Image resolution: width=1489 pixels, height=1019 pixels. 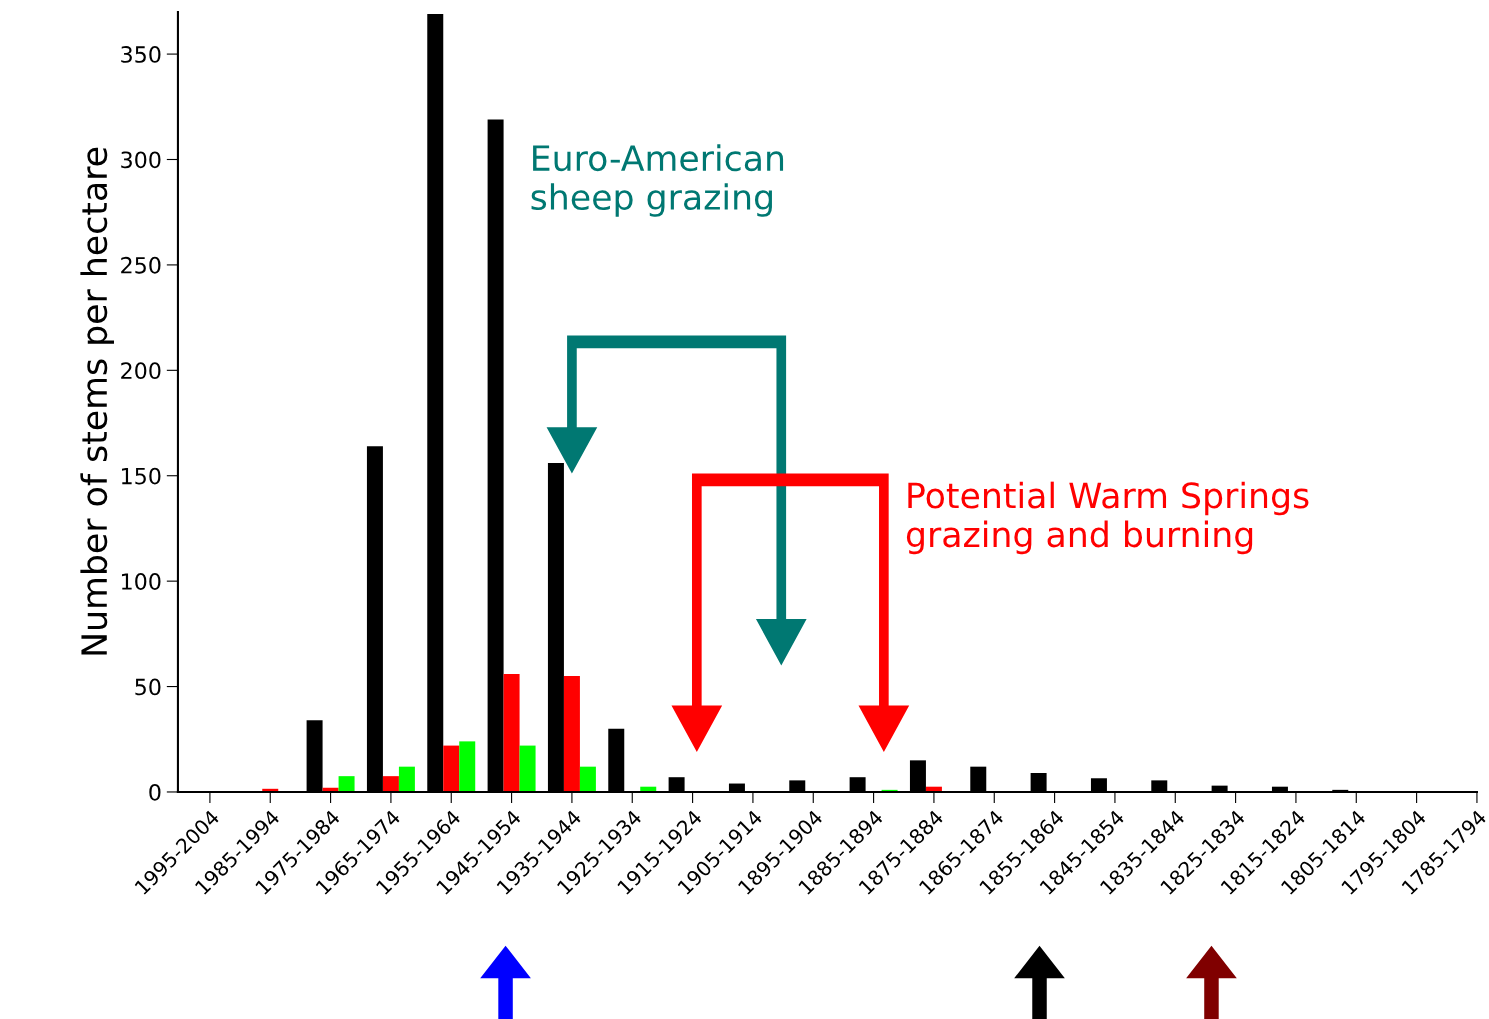 I want to click on annotation: Potential Warm Springs grazing and burning, so click(x=1107, y=518).